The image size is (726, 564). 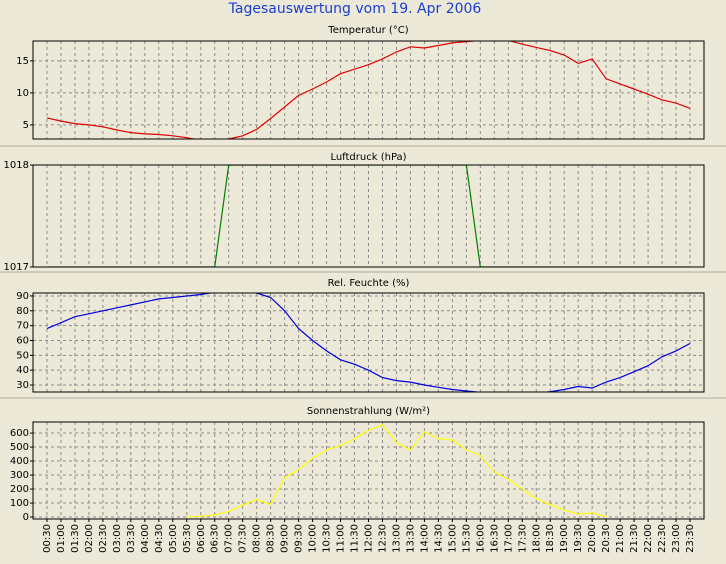 What do you see at coordinates (369, 283) in the screenshot?
I see `chart-title: Rel. Feuchte (%)` at bounding box center [369, 283].